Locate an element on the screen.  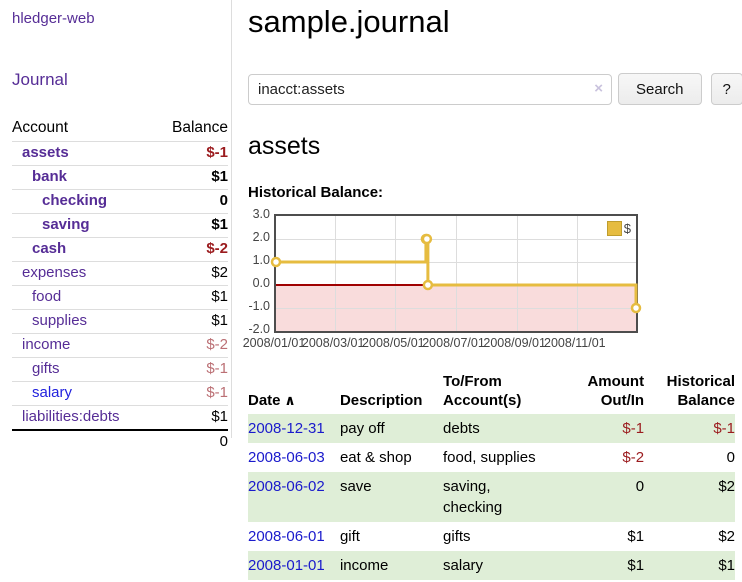
cell-description: save is located at coordinates (355, 486).